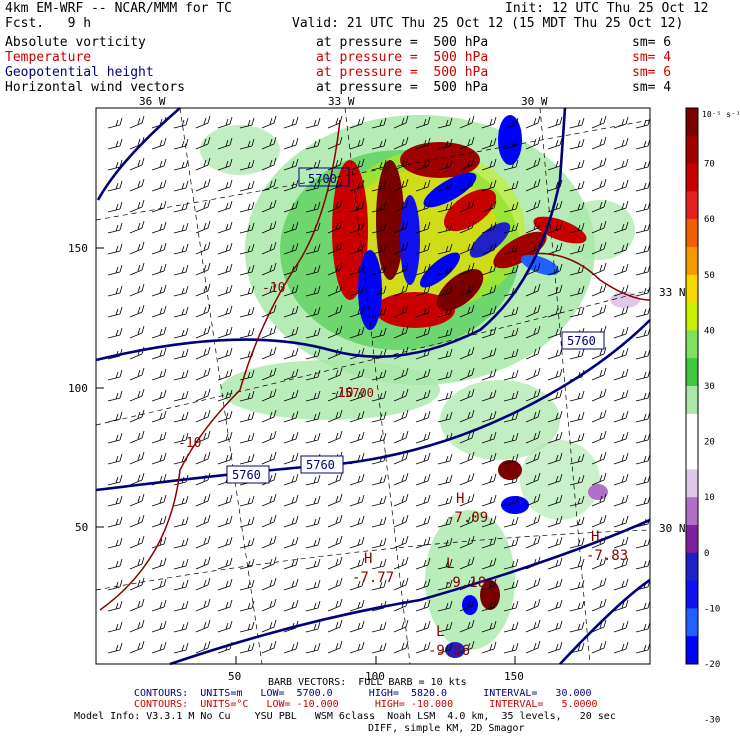  What do you see at coordinates (189, 443) in the screenshot?
I see `temp-label-3: -10` at bounding box center [189, 443].